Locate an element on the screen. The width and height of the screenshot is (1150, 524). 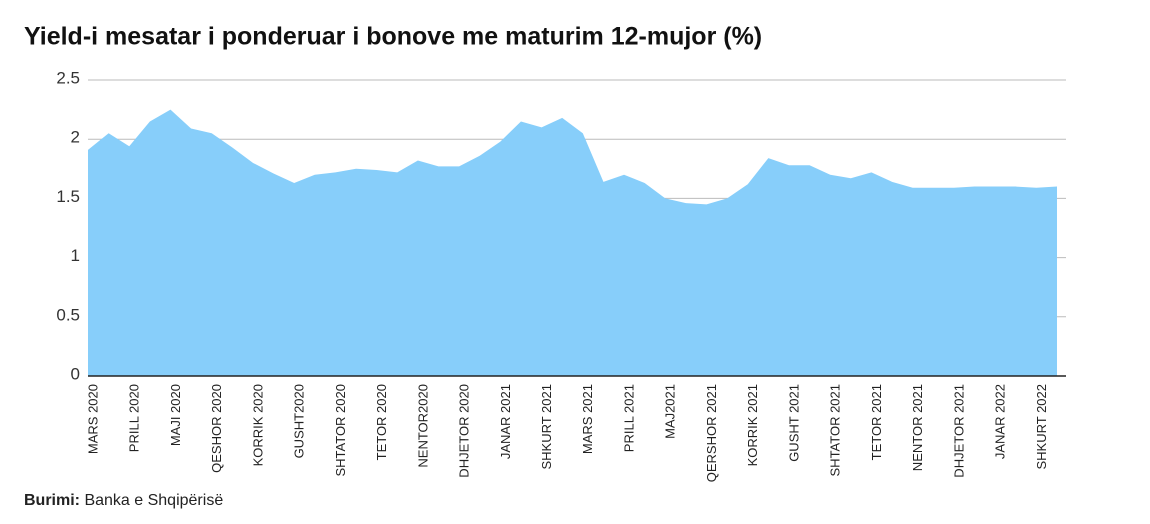
x-tick-label: DHJETOR 2020 is located at coordinates (464, 431).